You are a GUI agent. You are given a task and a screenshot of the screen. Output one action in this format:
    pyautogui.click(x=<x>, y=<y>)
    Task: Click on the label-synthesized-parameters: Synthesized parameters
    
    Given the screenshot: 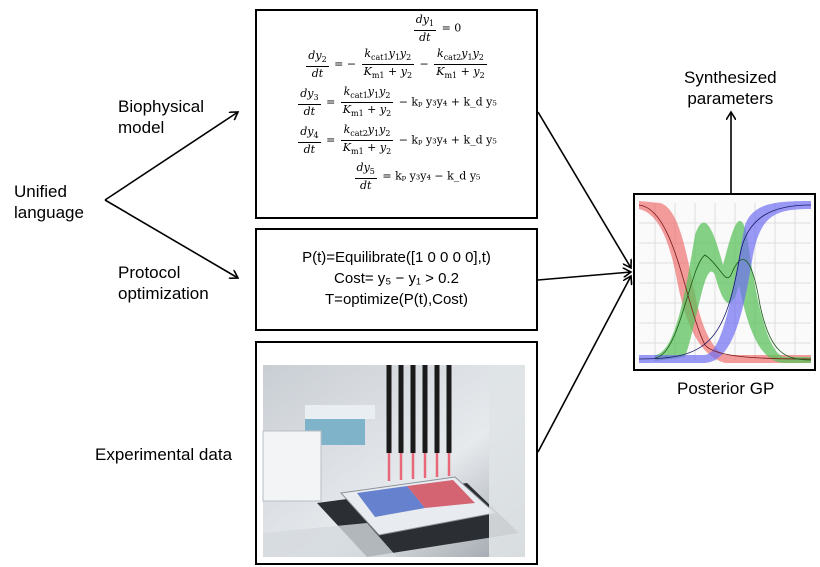 What is the action you would take?
    pyautogui.click(x=730, y=88)
    